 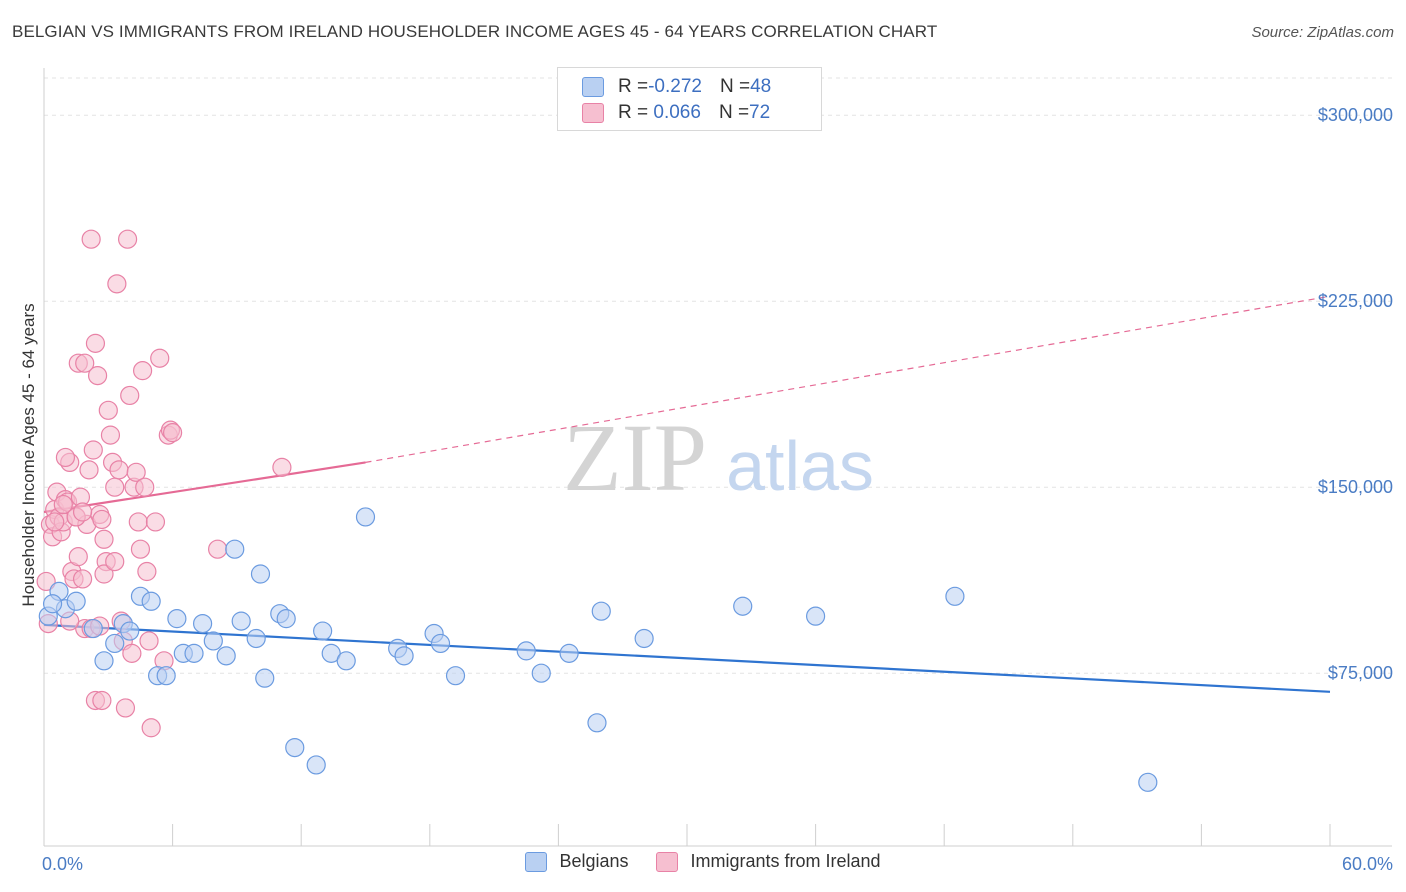 What do you see at coordinates (1322, 32) in the screenshot?
I see `source-credit: Source: ZipAtlas.com` at bounding box center [1322, 32].